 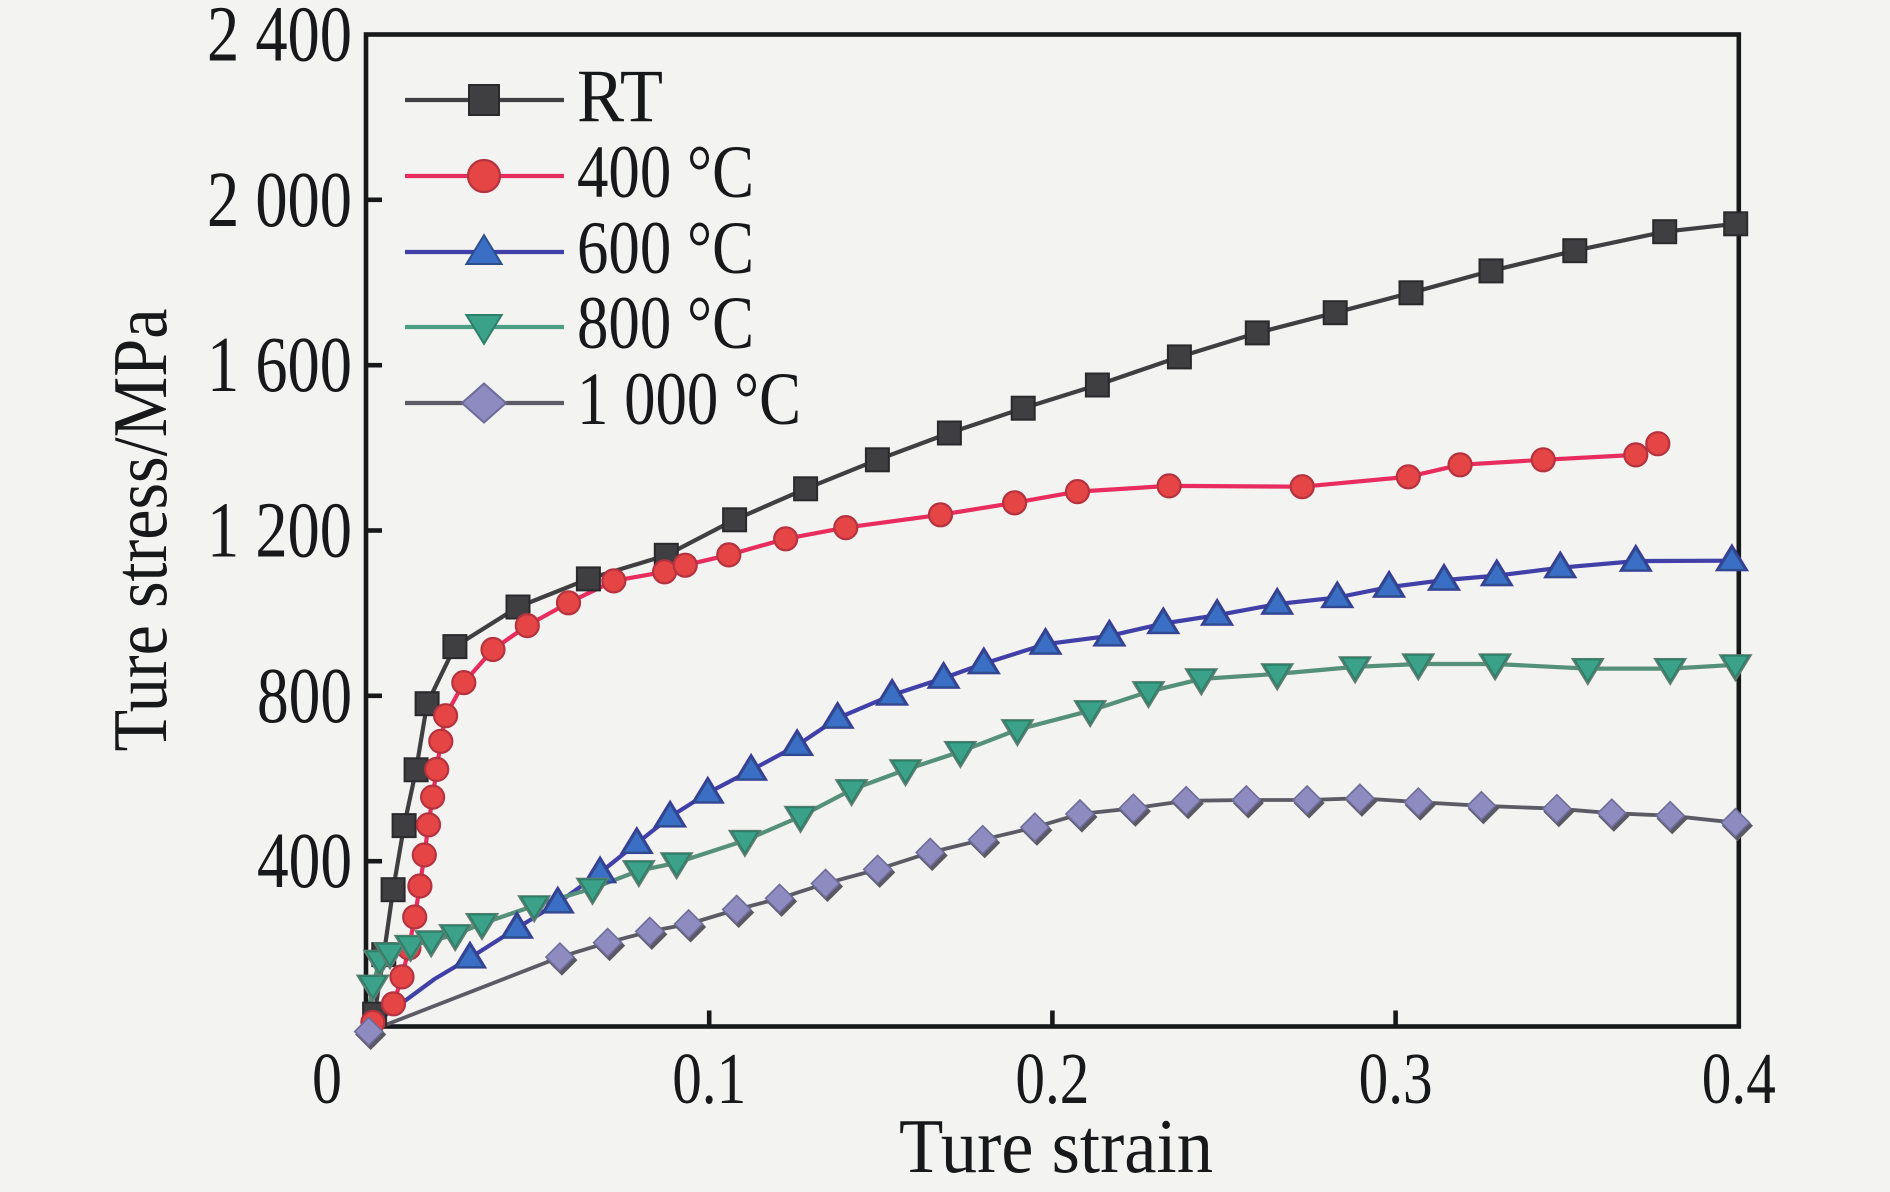 I want to click on svg-text: 0.3, so click(x=1396, y=1078).